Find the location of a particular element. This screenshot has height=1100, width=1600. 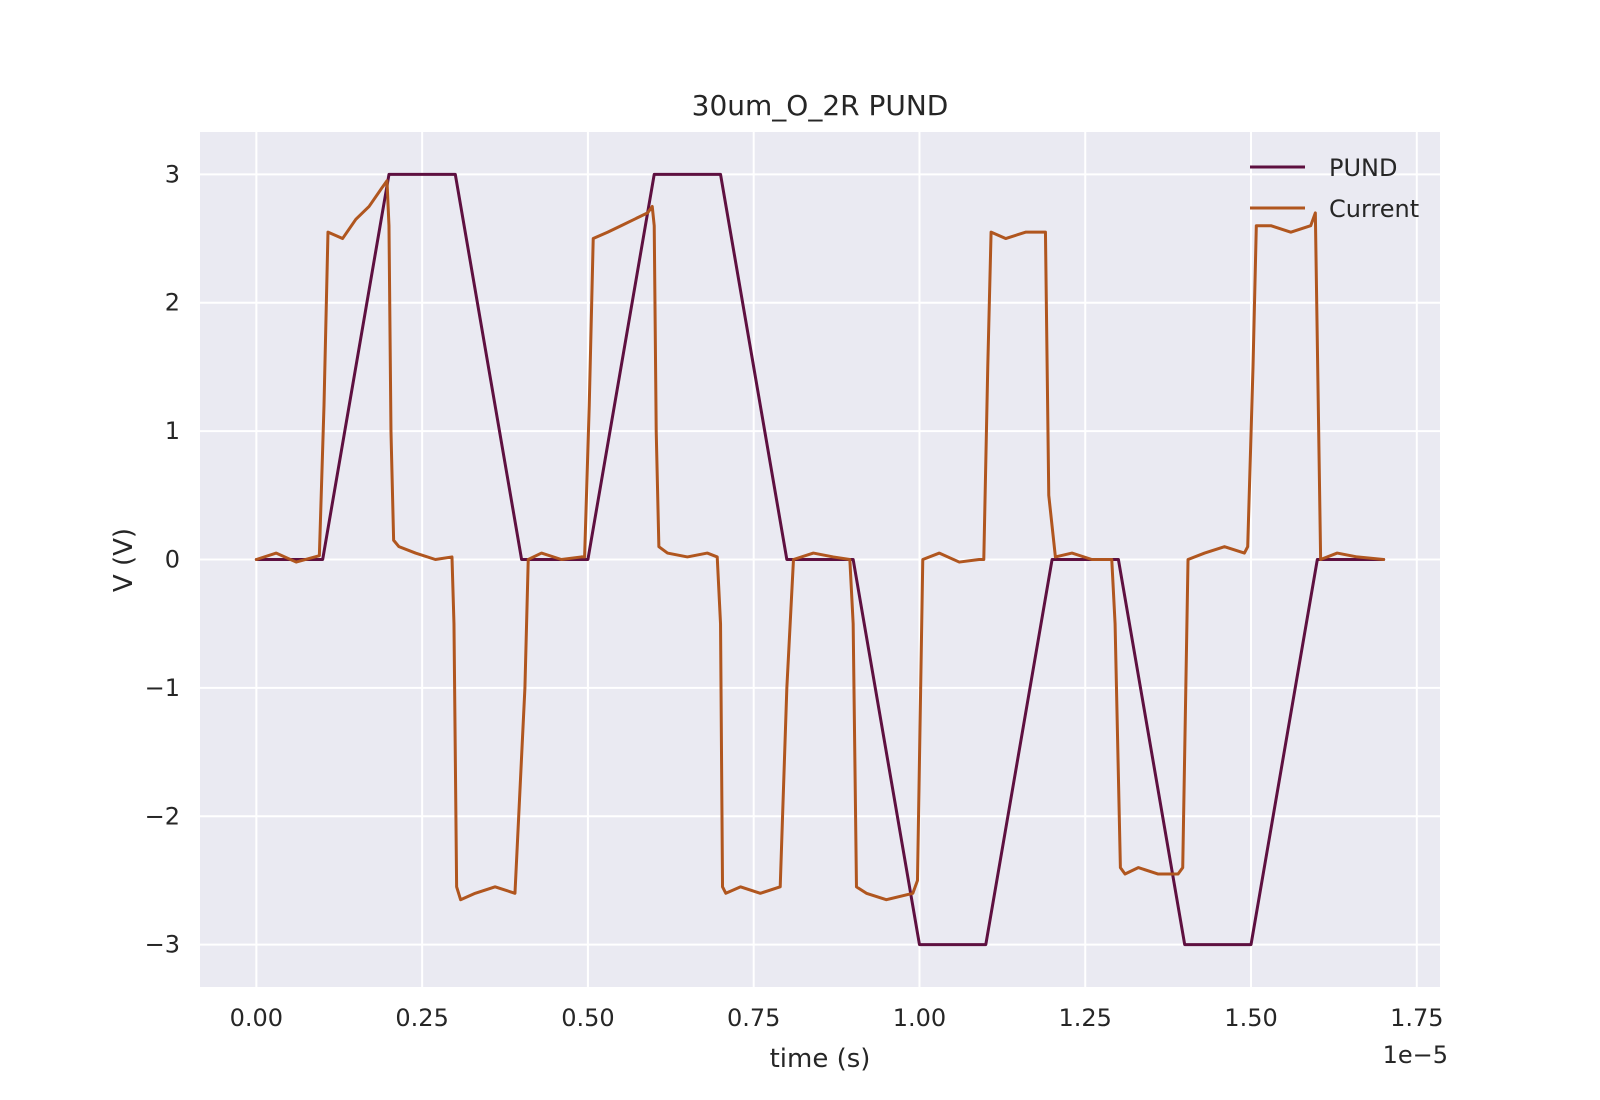

y-tick-label: 0 is located at coordinates (172, 560).